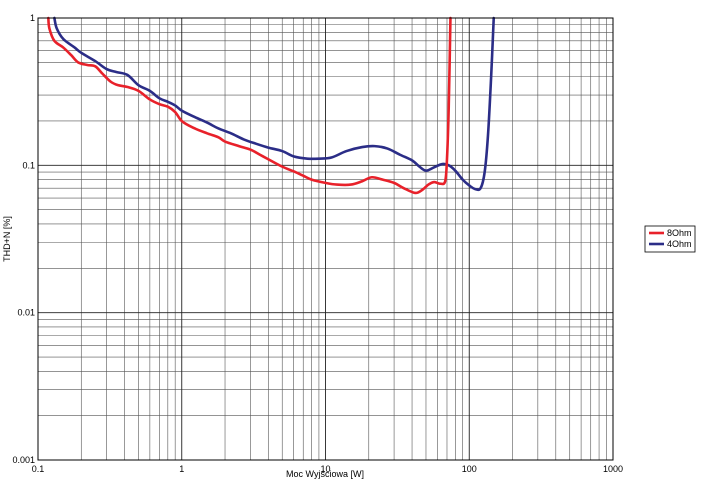 The width and height of the screenshot is (705, 485). Describe the element at coordinates (679, 244) in the screenshot. I see `legend-label: 4Ohm` at that location.